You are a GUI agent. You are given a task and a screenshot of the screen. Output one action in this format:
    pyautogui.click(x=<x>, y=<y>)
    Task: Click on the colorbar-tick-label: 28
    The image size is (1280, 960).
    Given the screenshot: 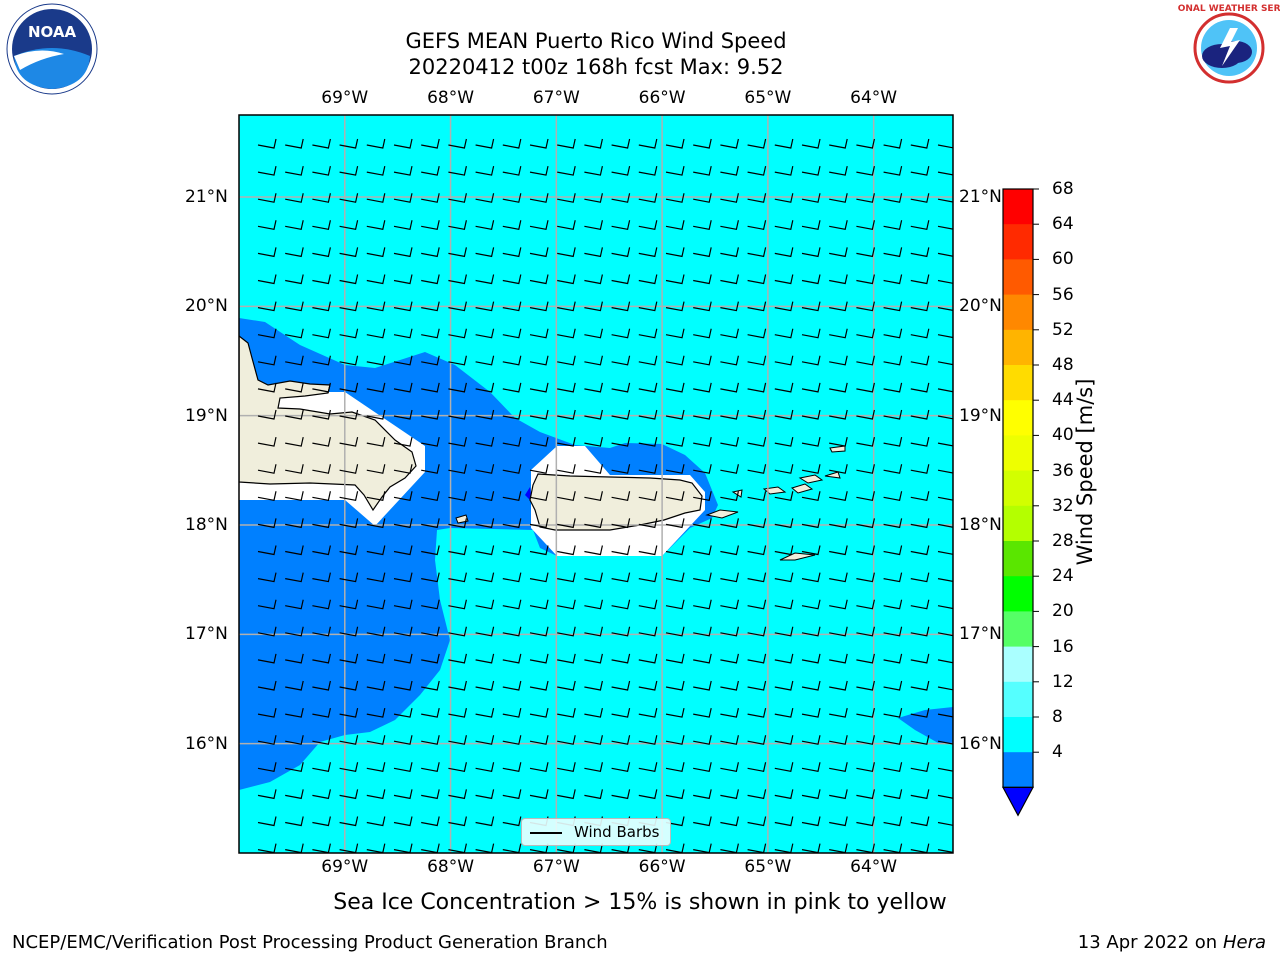 What is the action you would take?
    pyautogui.click(x=1063, y=541)
    